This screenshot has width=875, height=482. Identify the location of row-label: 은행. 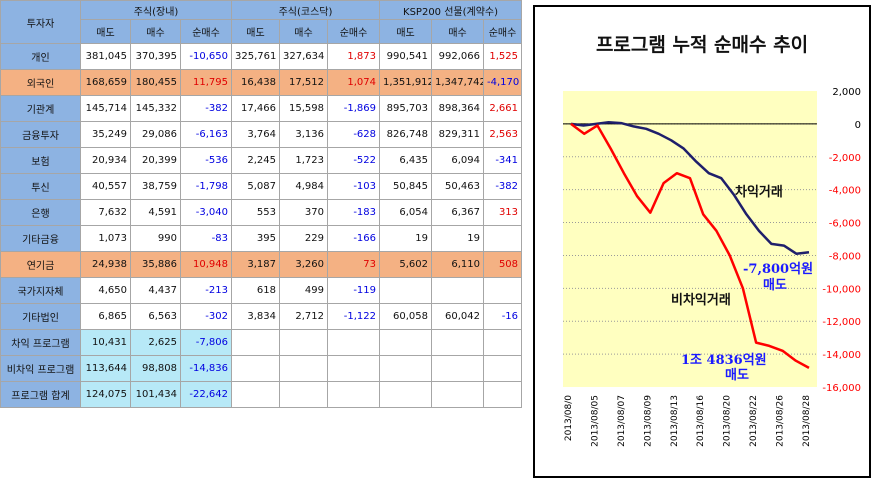
(40, 212).